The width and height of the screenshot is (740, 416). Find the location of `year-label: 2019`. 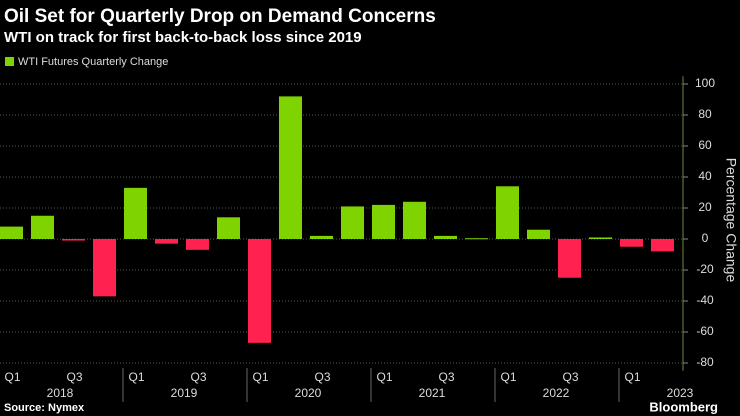

year-label: 2019 is located at coordinates (184, 393).